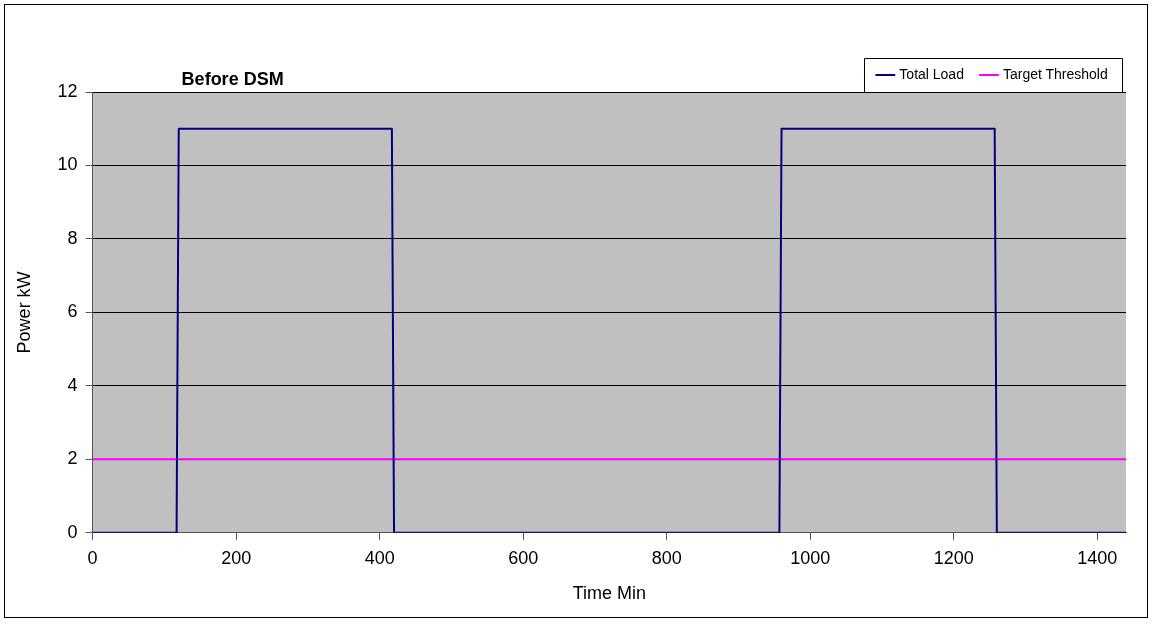 The image size is (1154, 623). Describe the element at coordinates (1097, 557) in the screenshot. I see `x-tick-label: 1400` at that location.